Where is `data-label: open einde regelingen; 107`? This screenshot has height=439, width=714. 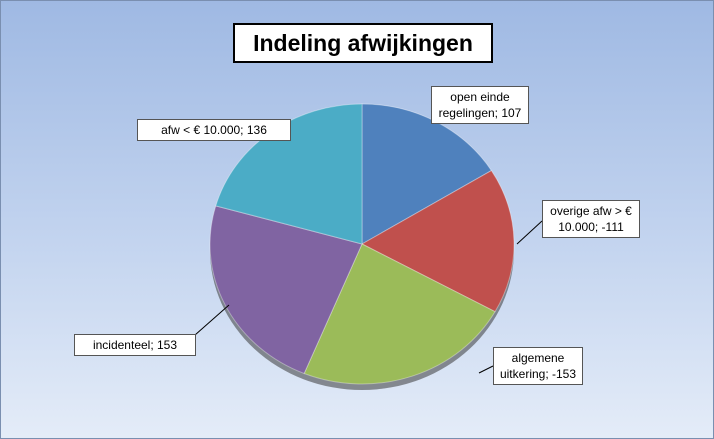
data-label: open einde regelingen; 107 is located at coordinates (480, 105).